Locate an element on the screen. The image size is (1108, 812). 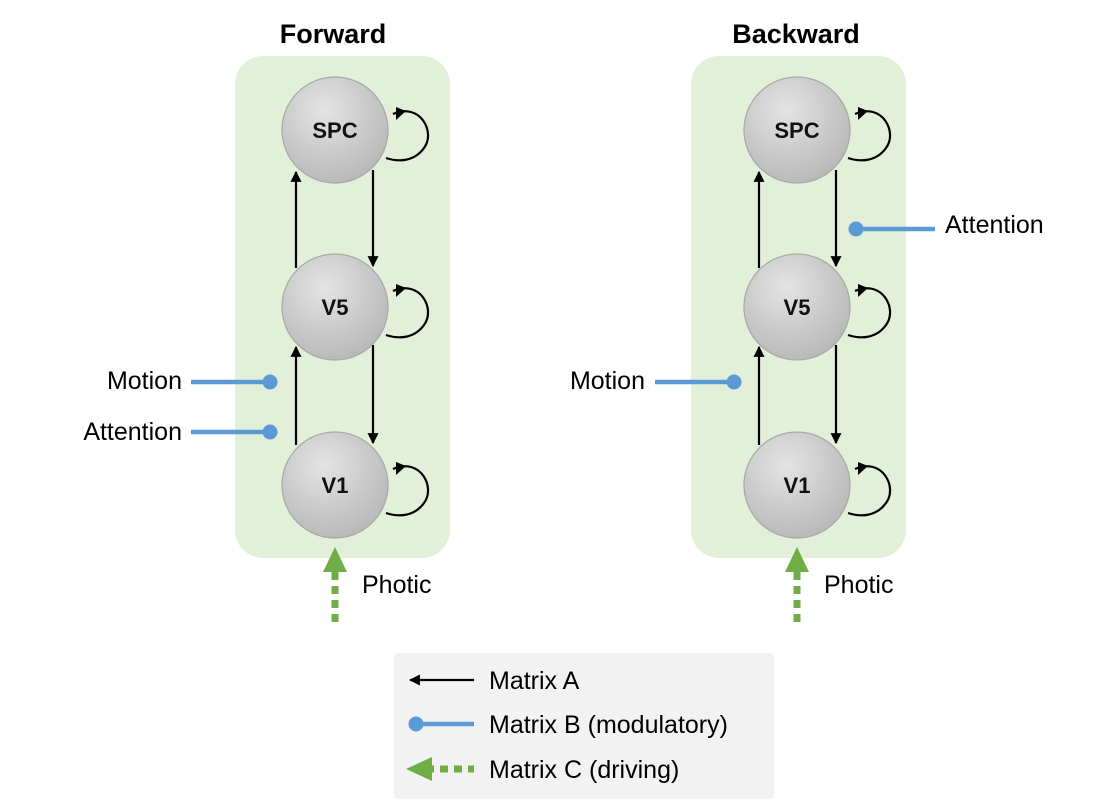
backward-photic-driving-input is located at coordinates (797, 584).